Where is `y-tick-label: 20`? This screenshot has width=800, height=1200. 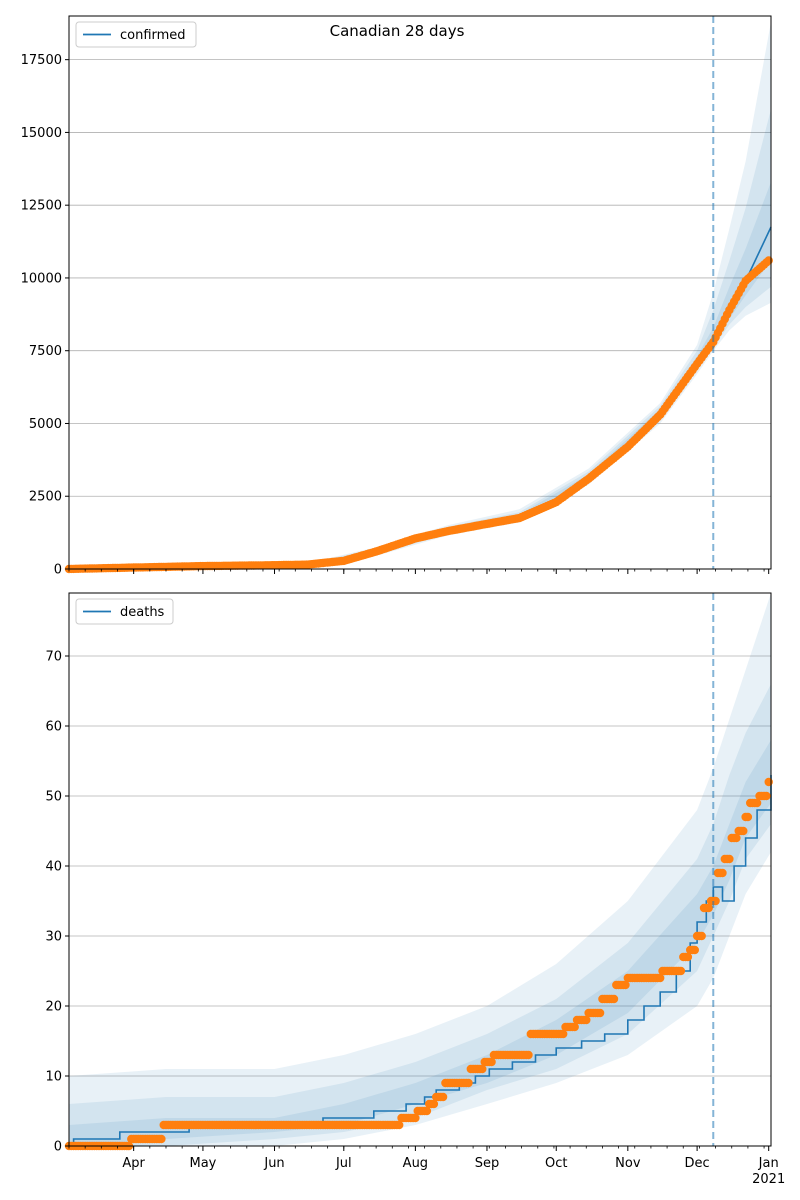
y-tick-label: 20 is located at coordinates (53, 1007).